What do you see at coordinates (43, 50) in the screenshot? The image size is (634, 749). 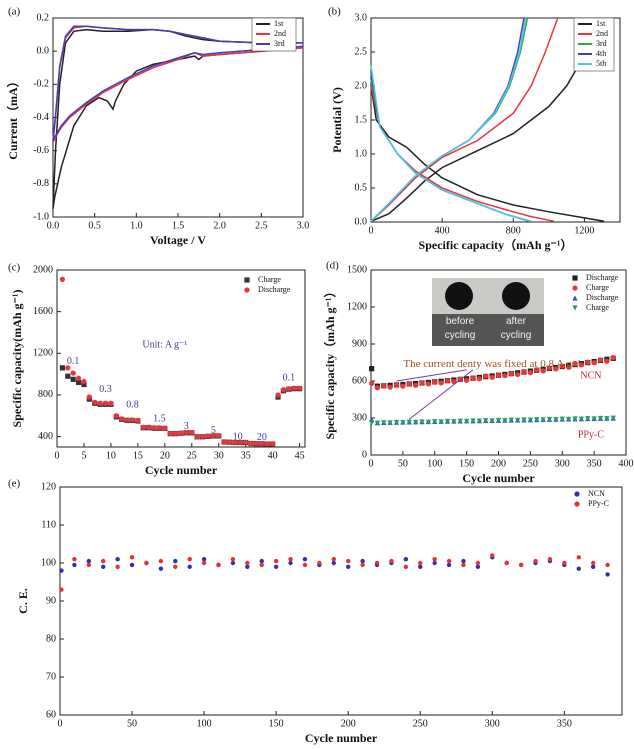 I see `y-tick-label: 0.0` at bounding box center [43, 50].